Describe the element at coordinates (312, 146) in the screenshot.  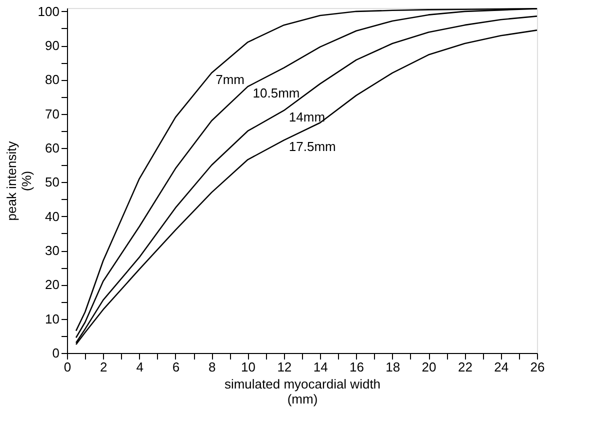
I see `series-label: 17.5mm` at that location.